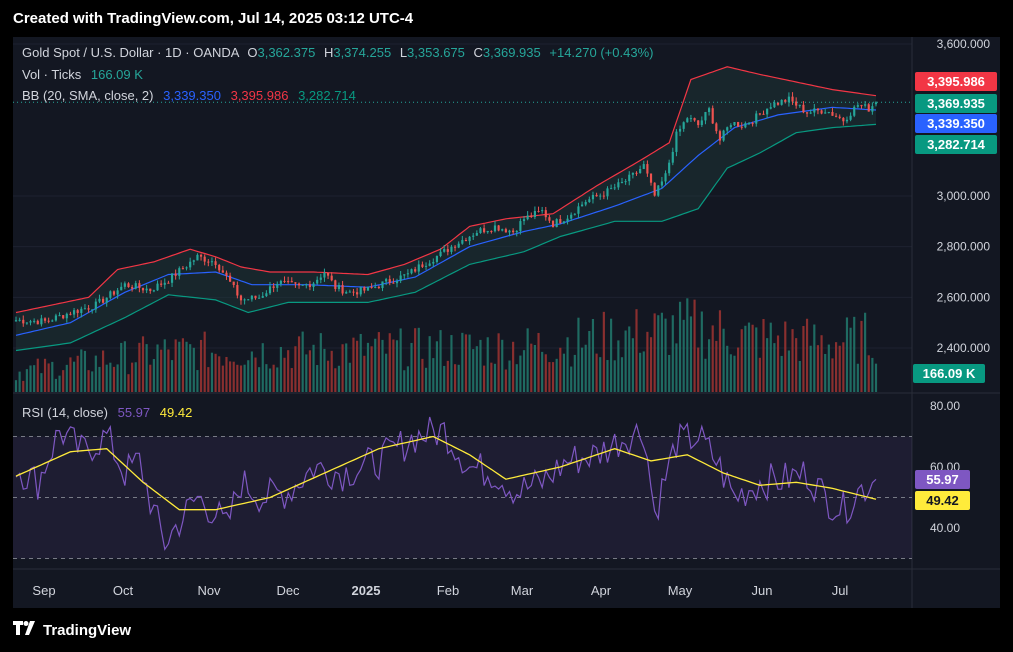  I want to click on high-label: H, so click(328, 52).